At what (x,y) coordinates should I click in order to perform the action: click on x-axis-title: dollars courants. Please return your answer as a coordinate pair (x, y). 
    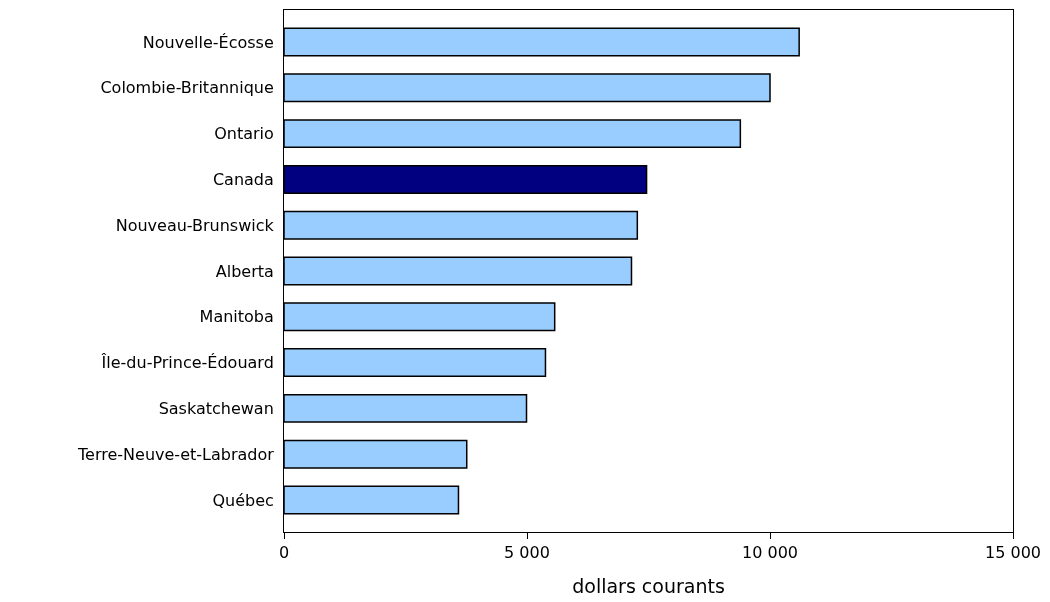
    Looking at the image, I should click on (648, 586).